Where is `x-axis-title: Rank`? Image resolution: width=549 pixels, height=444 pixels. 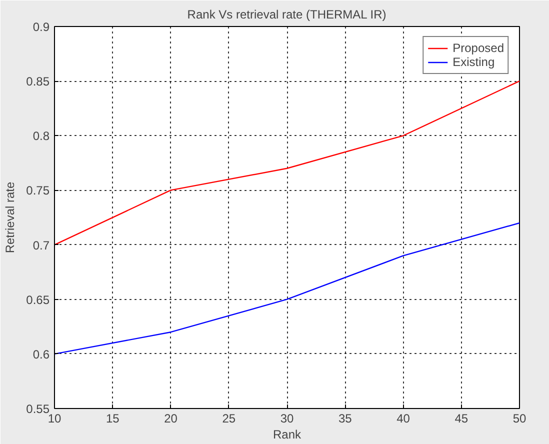 x-axis-title: Rank is located at coordinates (287, 435).